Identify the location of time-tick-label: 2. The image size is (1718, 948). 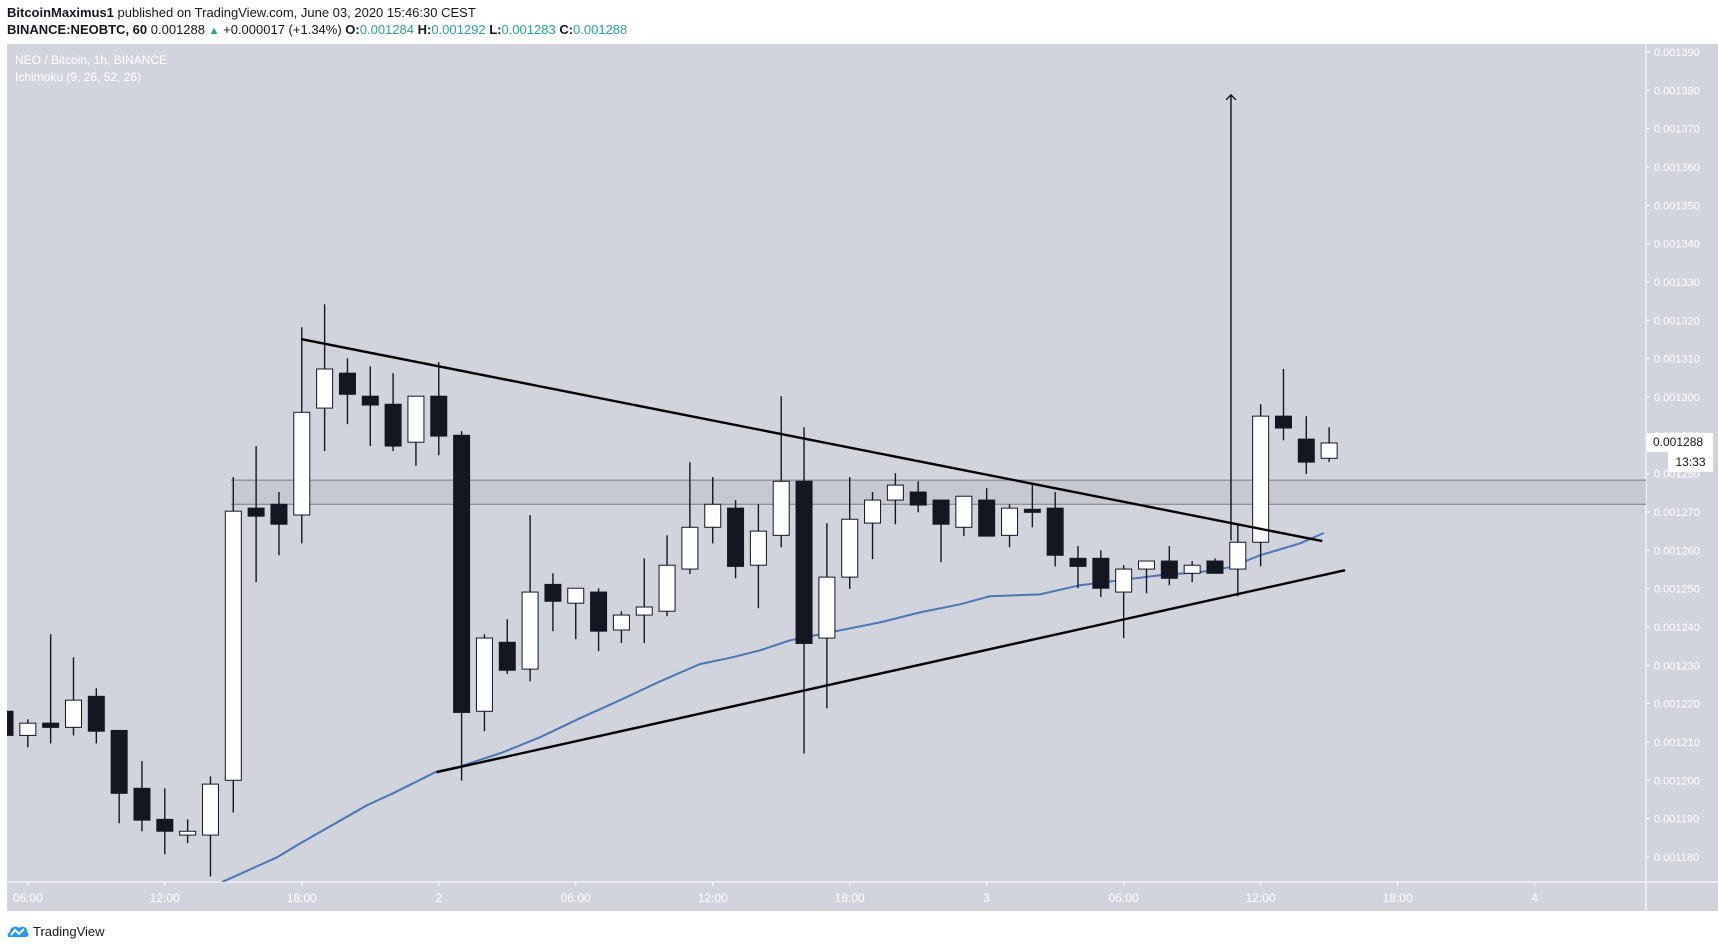
(438, 898).